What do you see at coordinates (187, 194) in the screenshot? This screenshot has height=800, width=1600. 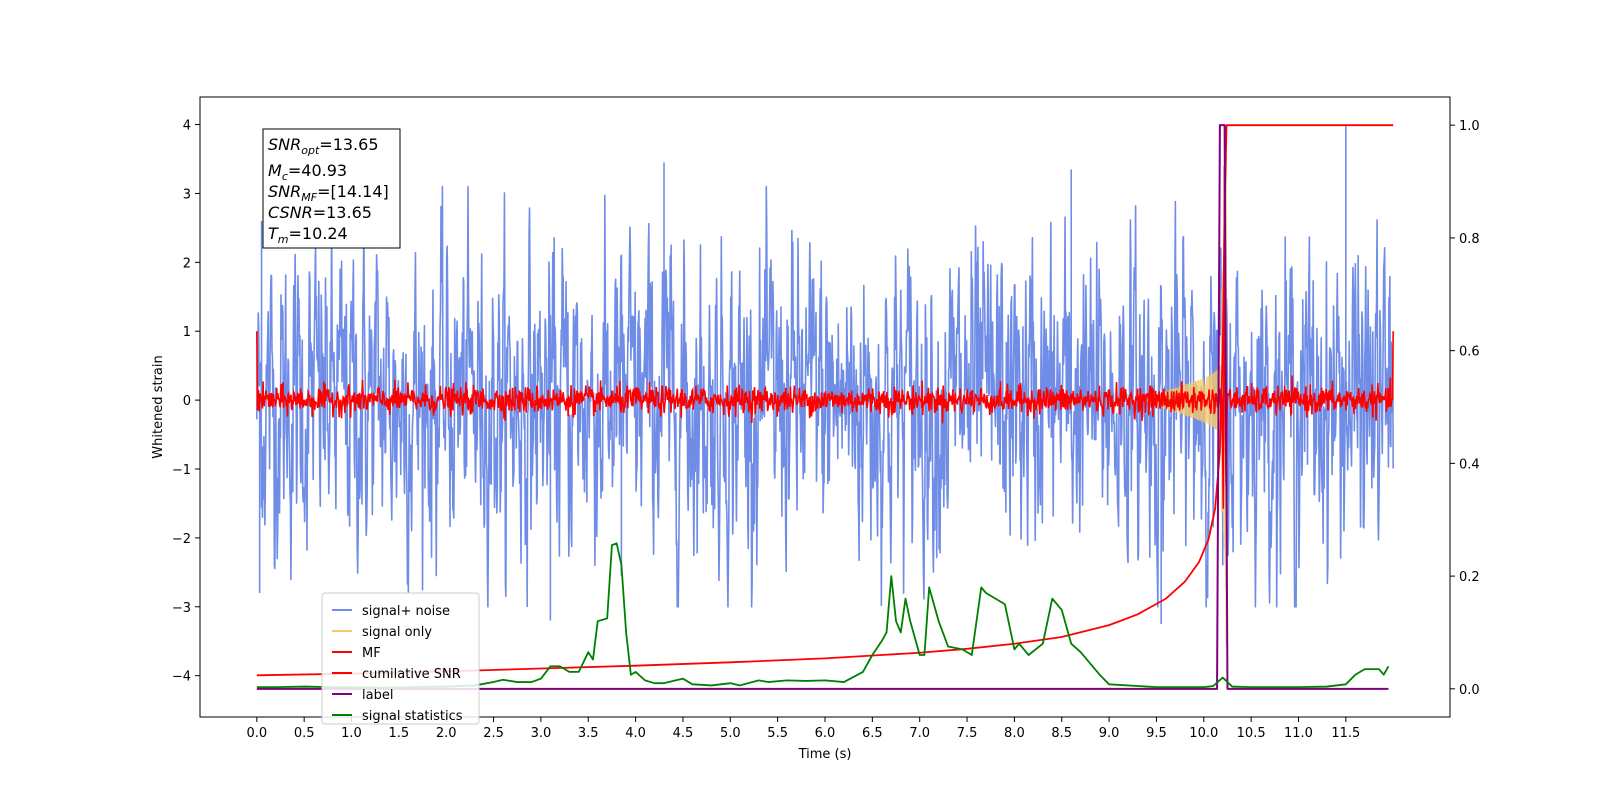 I see `y-tick-label: 3` at bounding box center [187, 194].